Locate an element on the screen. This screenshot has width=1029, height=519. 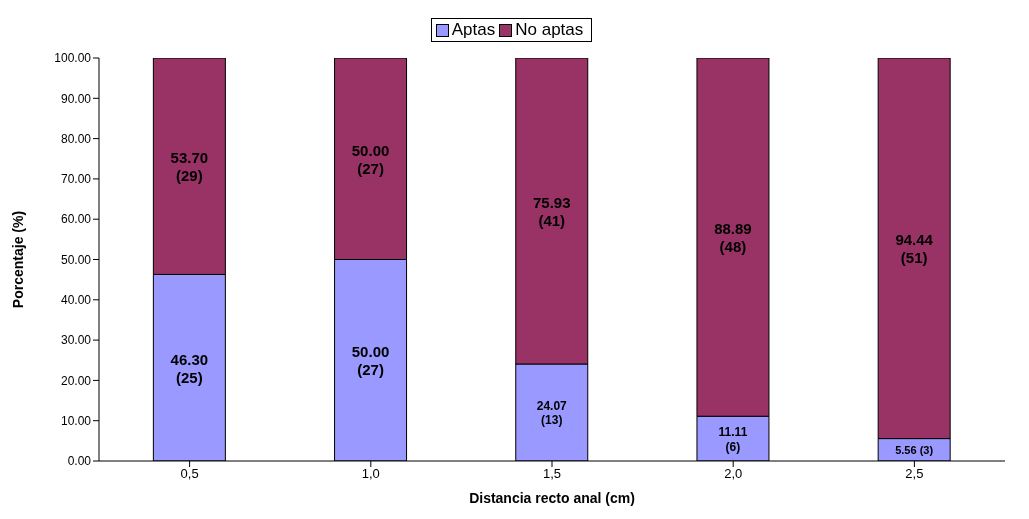
x-tick-label: 1,5 is located at coordinates (552, 474).